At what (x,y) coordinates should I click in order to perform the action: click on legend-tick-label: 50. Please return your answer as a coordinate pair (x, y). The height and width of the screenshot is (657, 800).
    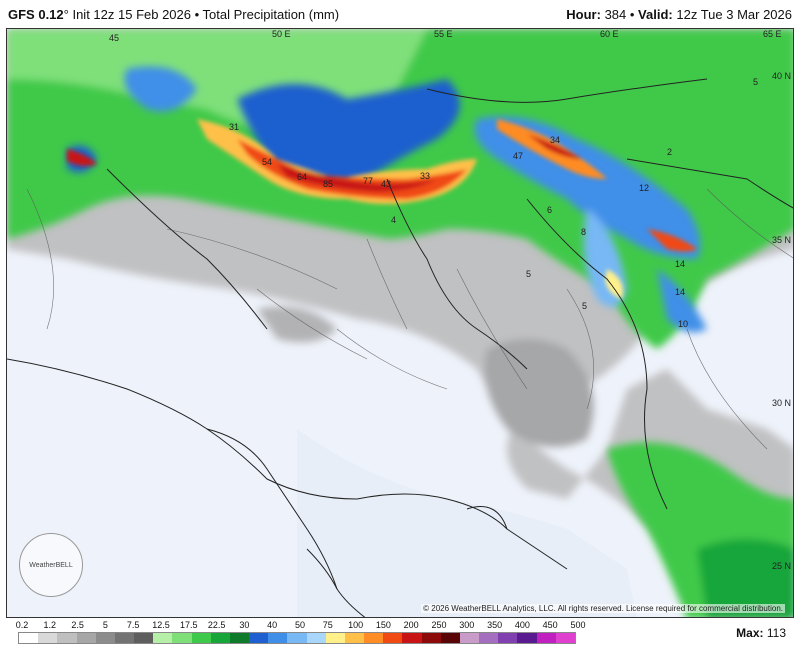
    Looking at the image, I should click on (300, 625).